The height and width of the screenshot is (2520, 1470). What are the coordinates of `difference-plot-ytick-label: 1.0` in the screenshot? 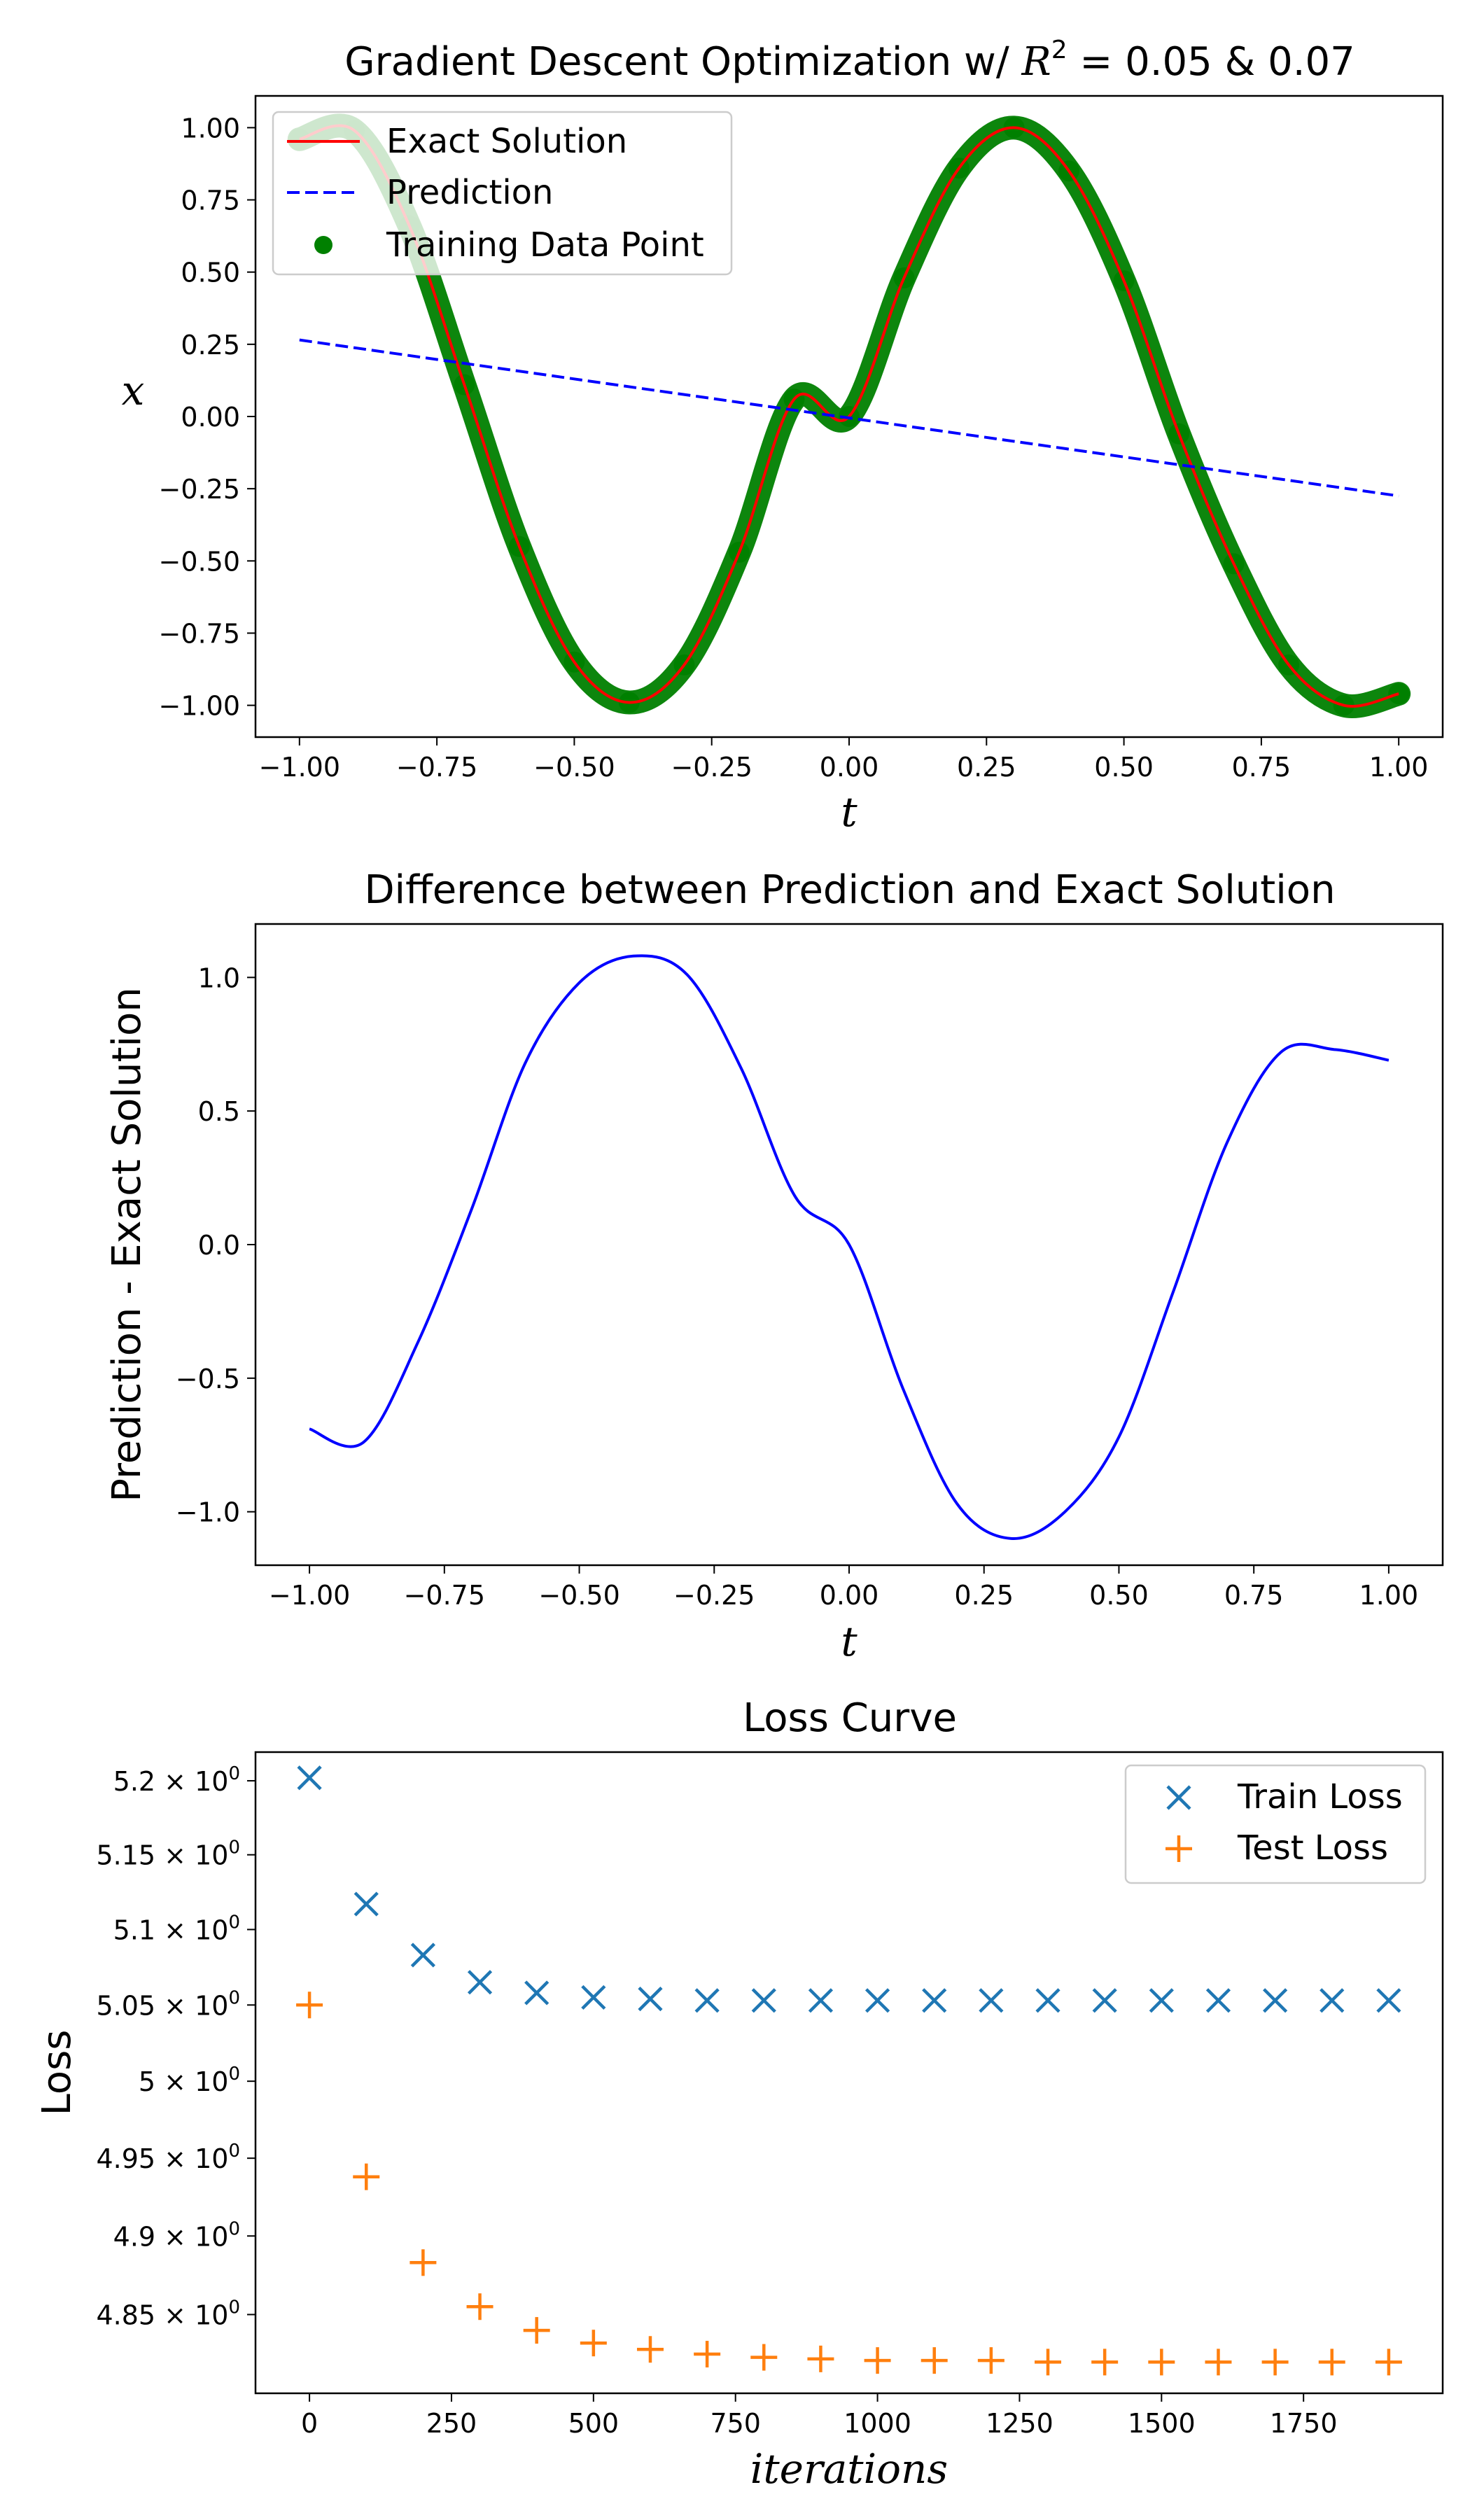 It's located at (219, 977).